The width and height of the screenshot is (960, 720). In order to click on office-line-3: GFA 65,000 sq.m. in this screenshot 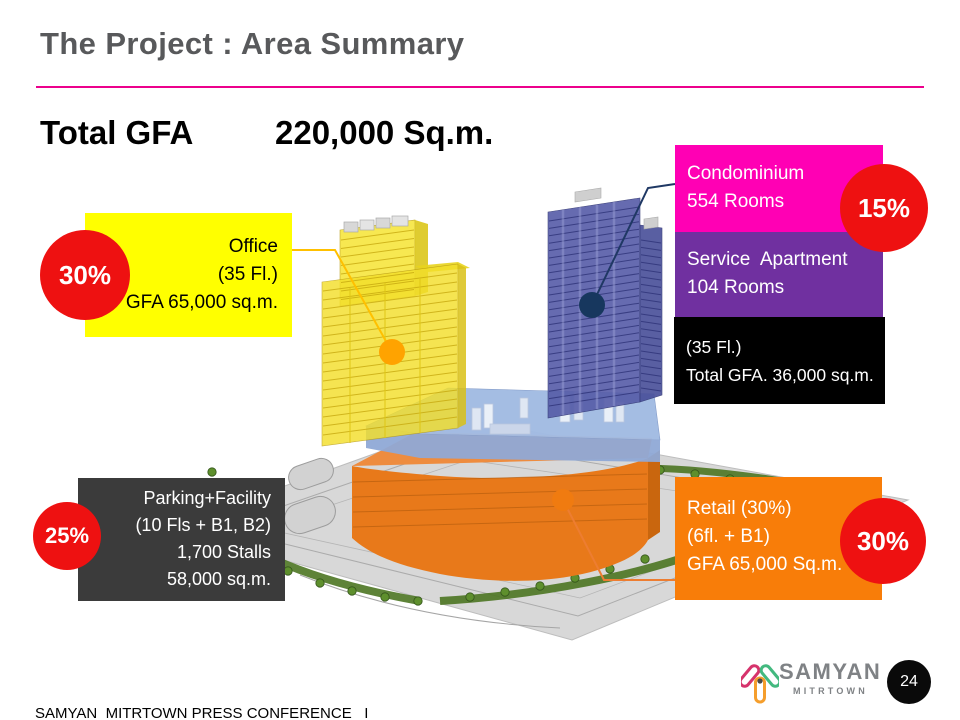, I will do `click(201, 302)`.